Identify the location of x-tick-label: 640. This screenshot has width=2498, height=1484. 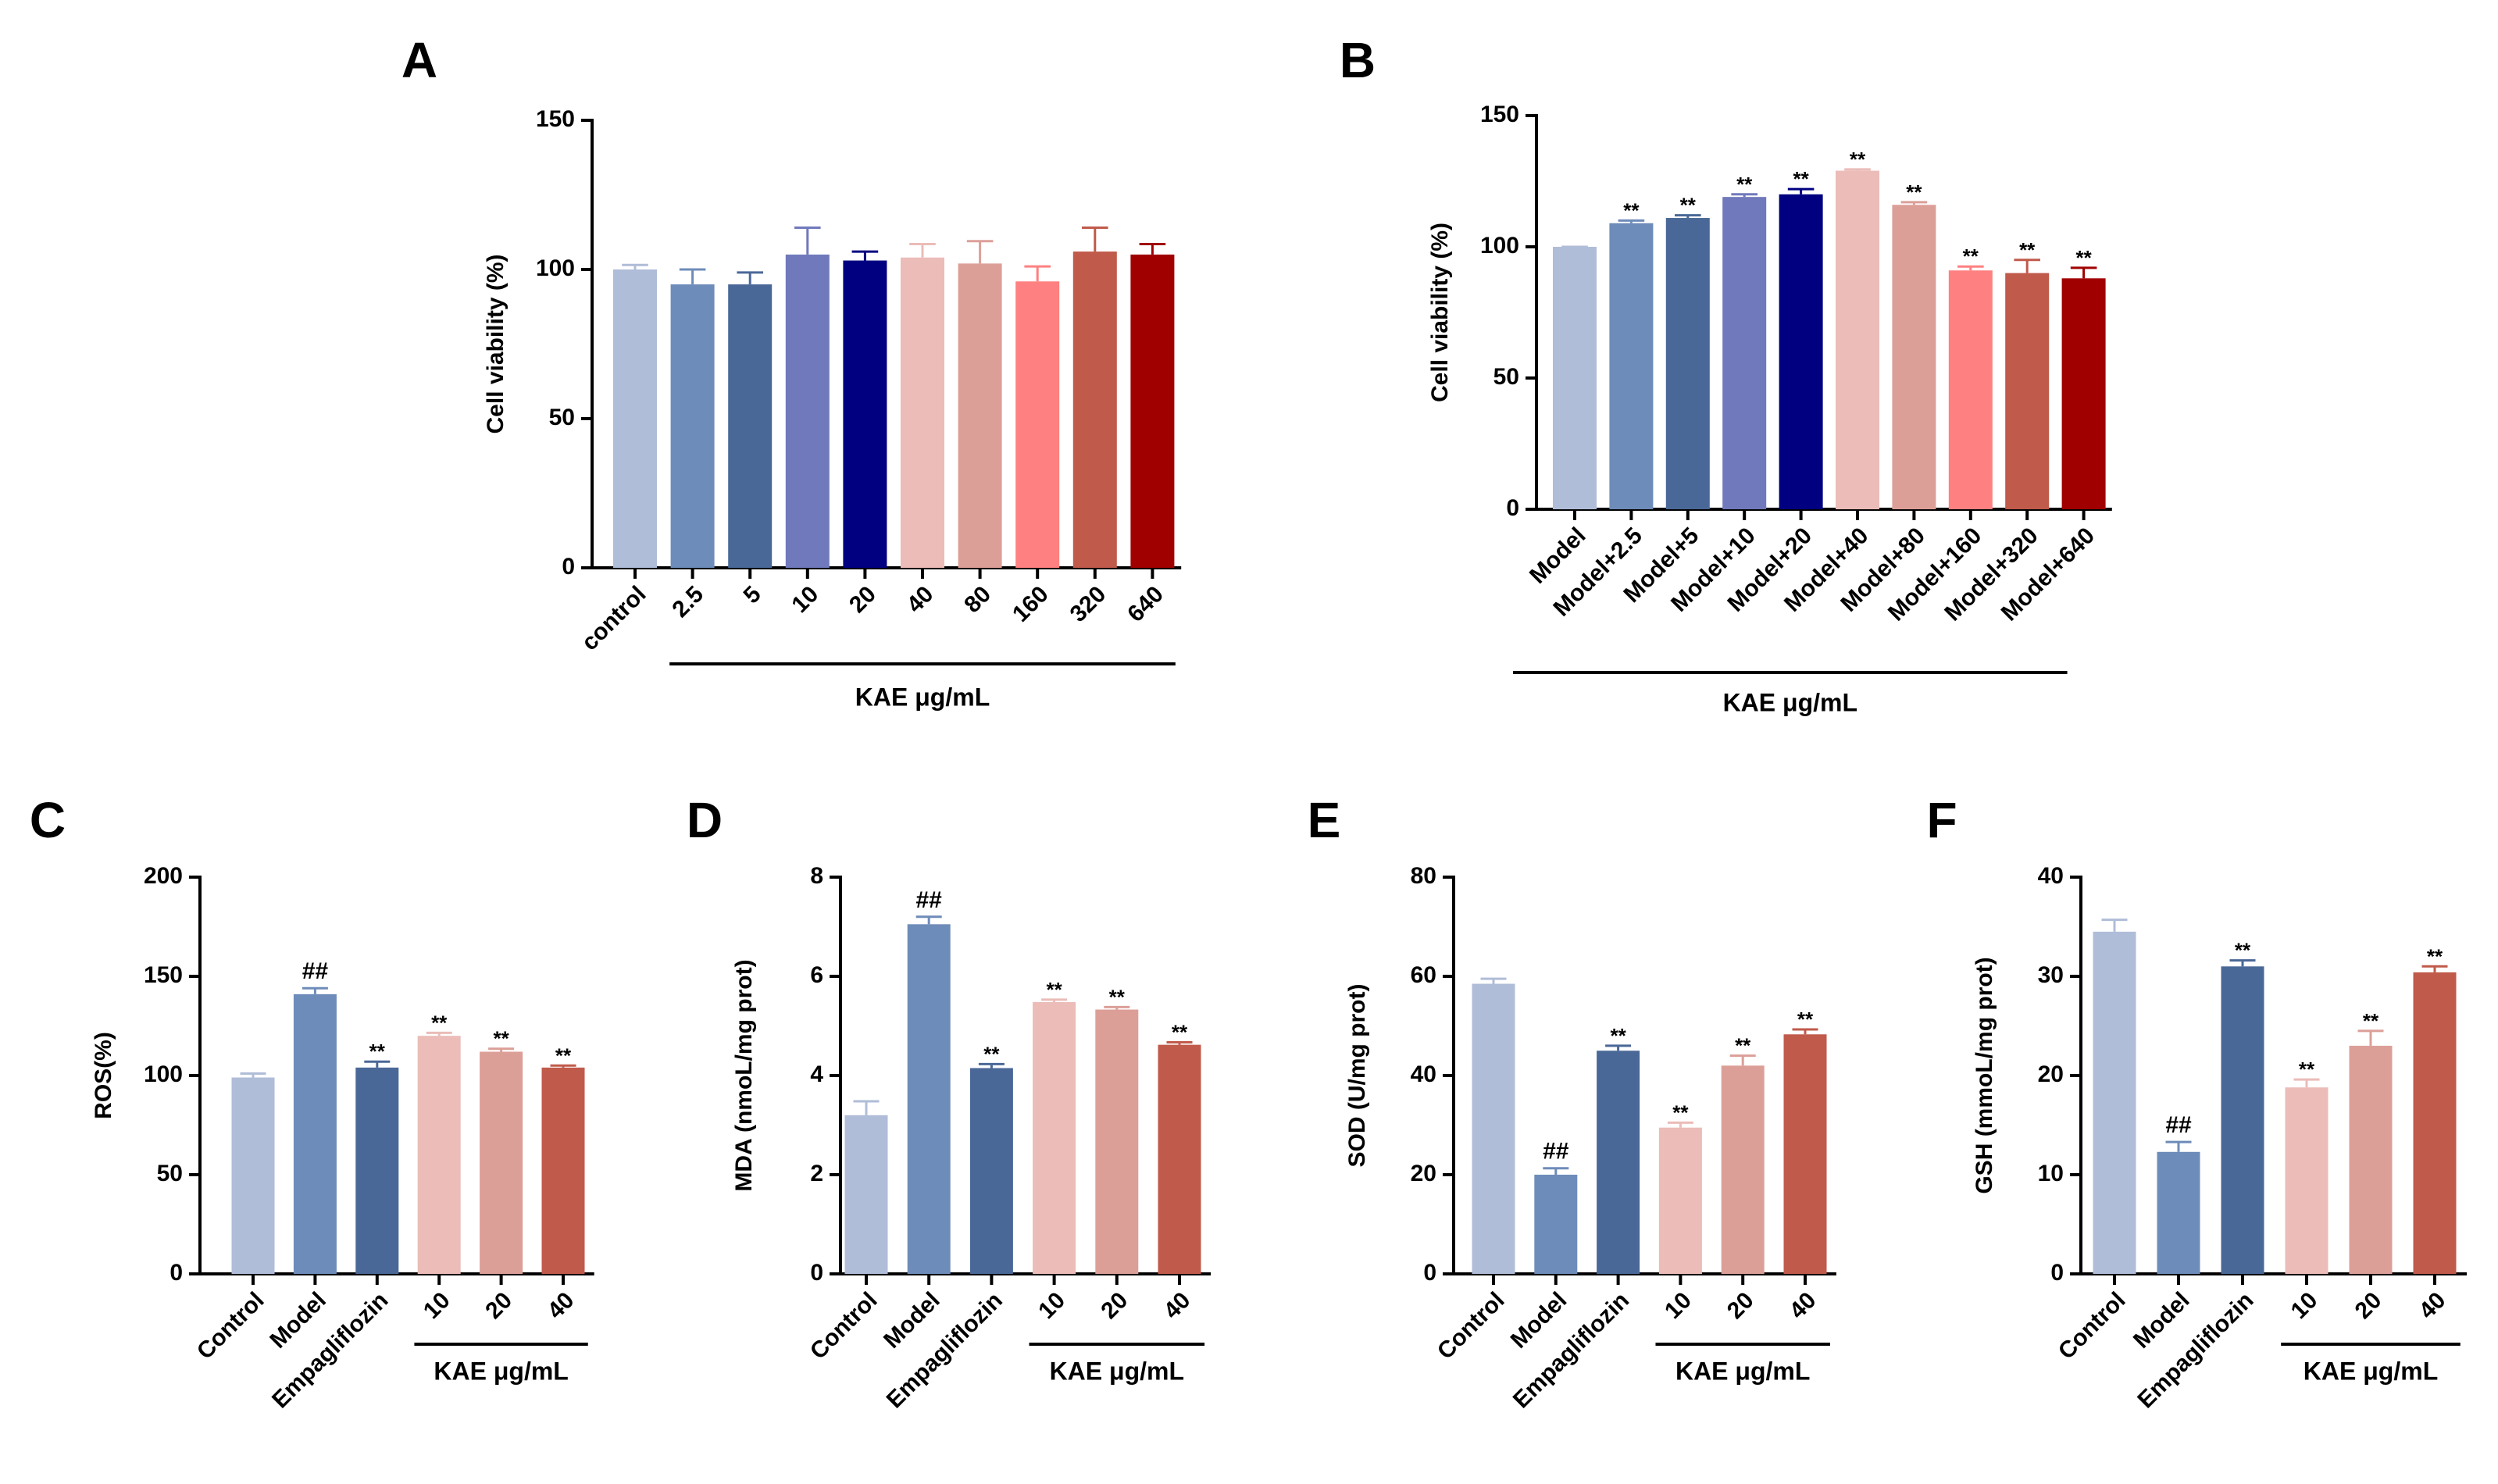
(1145, 604).